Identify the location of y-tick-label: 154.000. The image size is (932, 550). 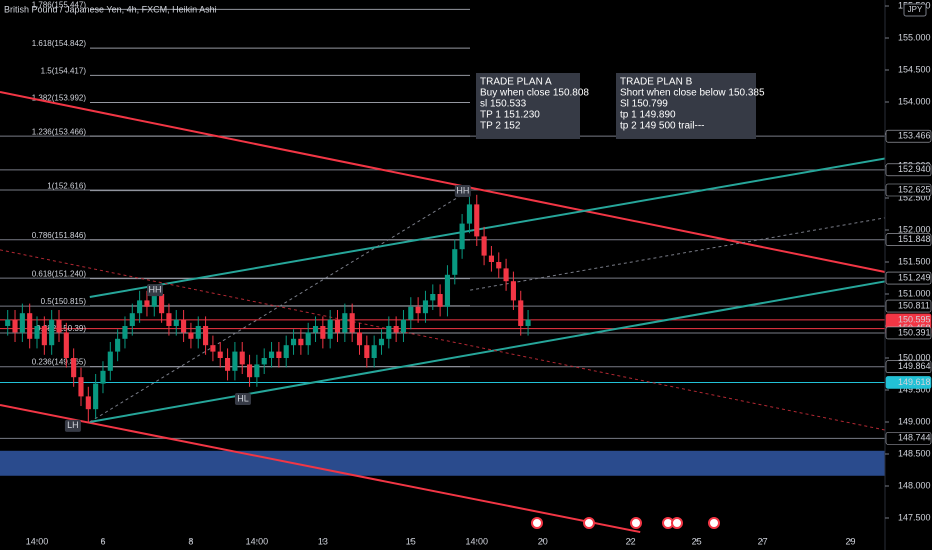
(914, 101).